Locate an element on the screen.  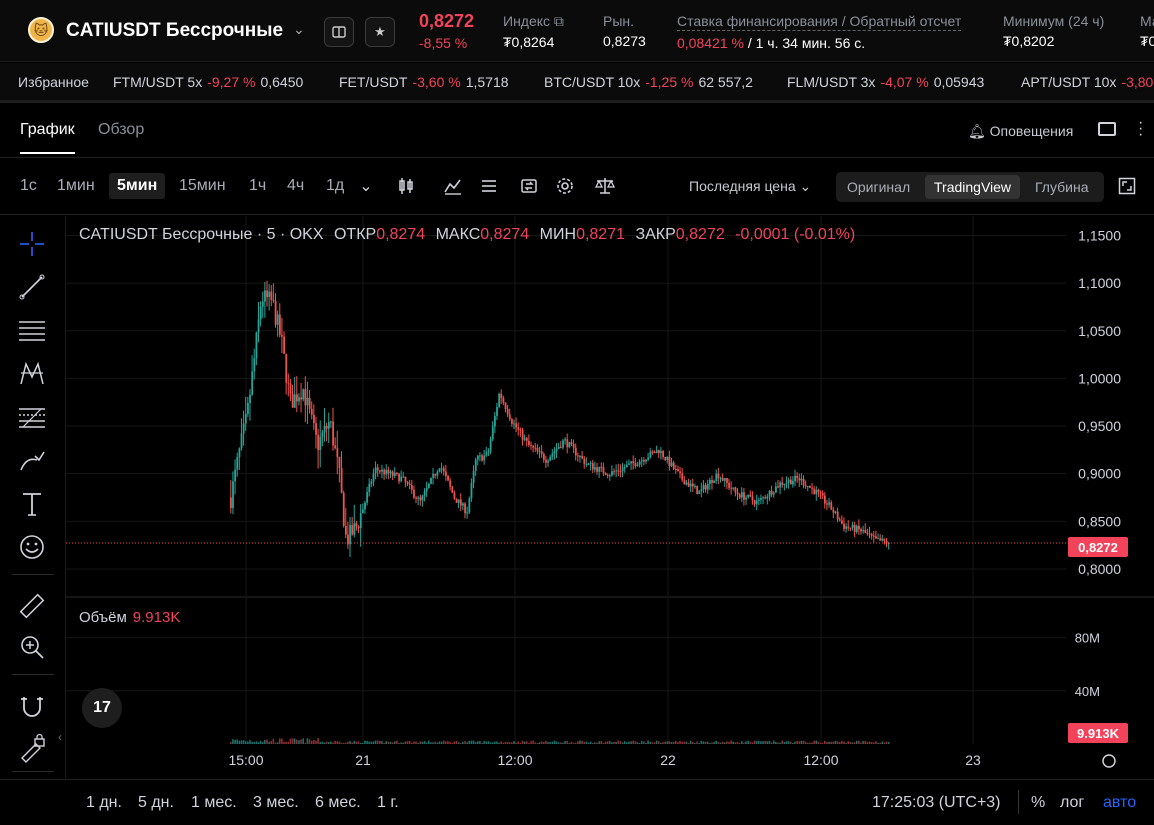
favorite-star-icon: ★ is located at coordinates (380, 32).